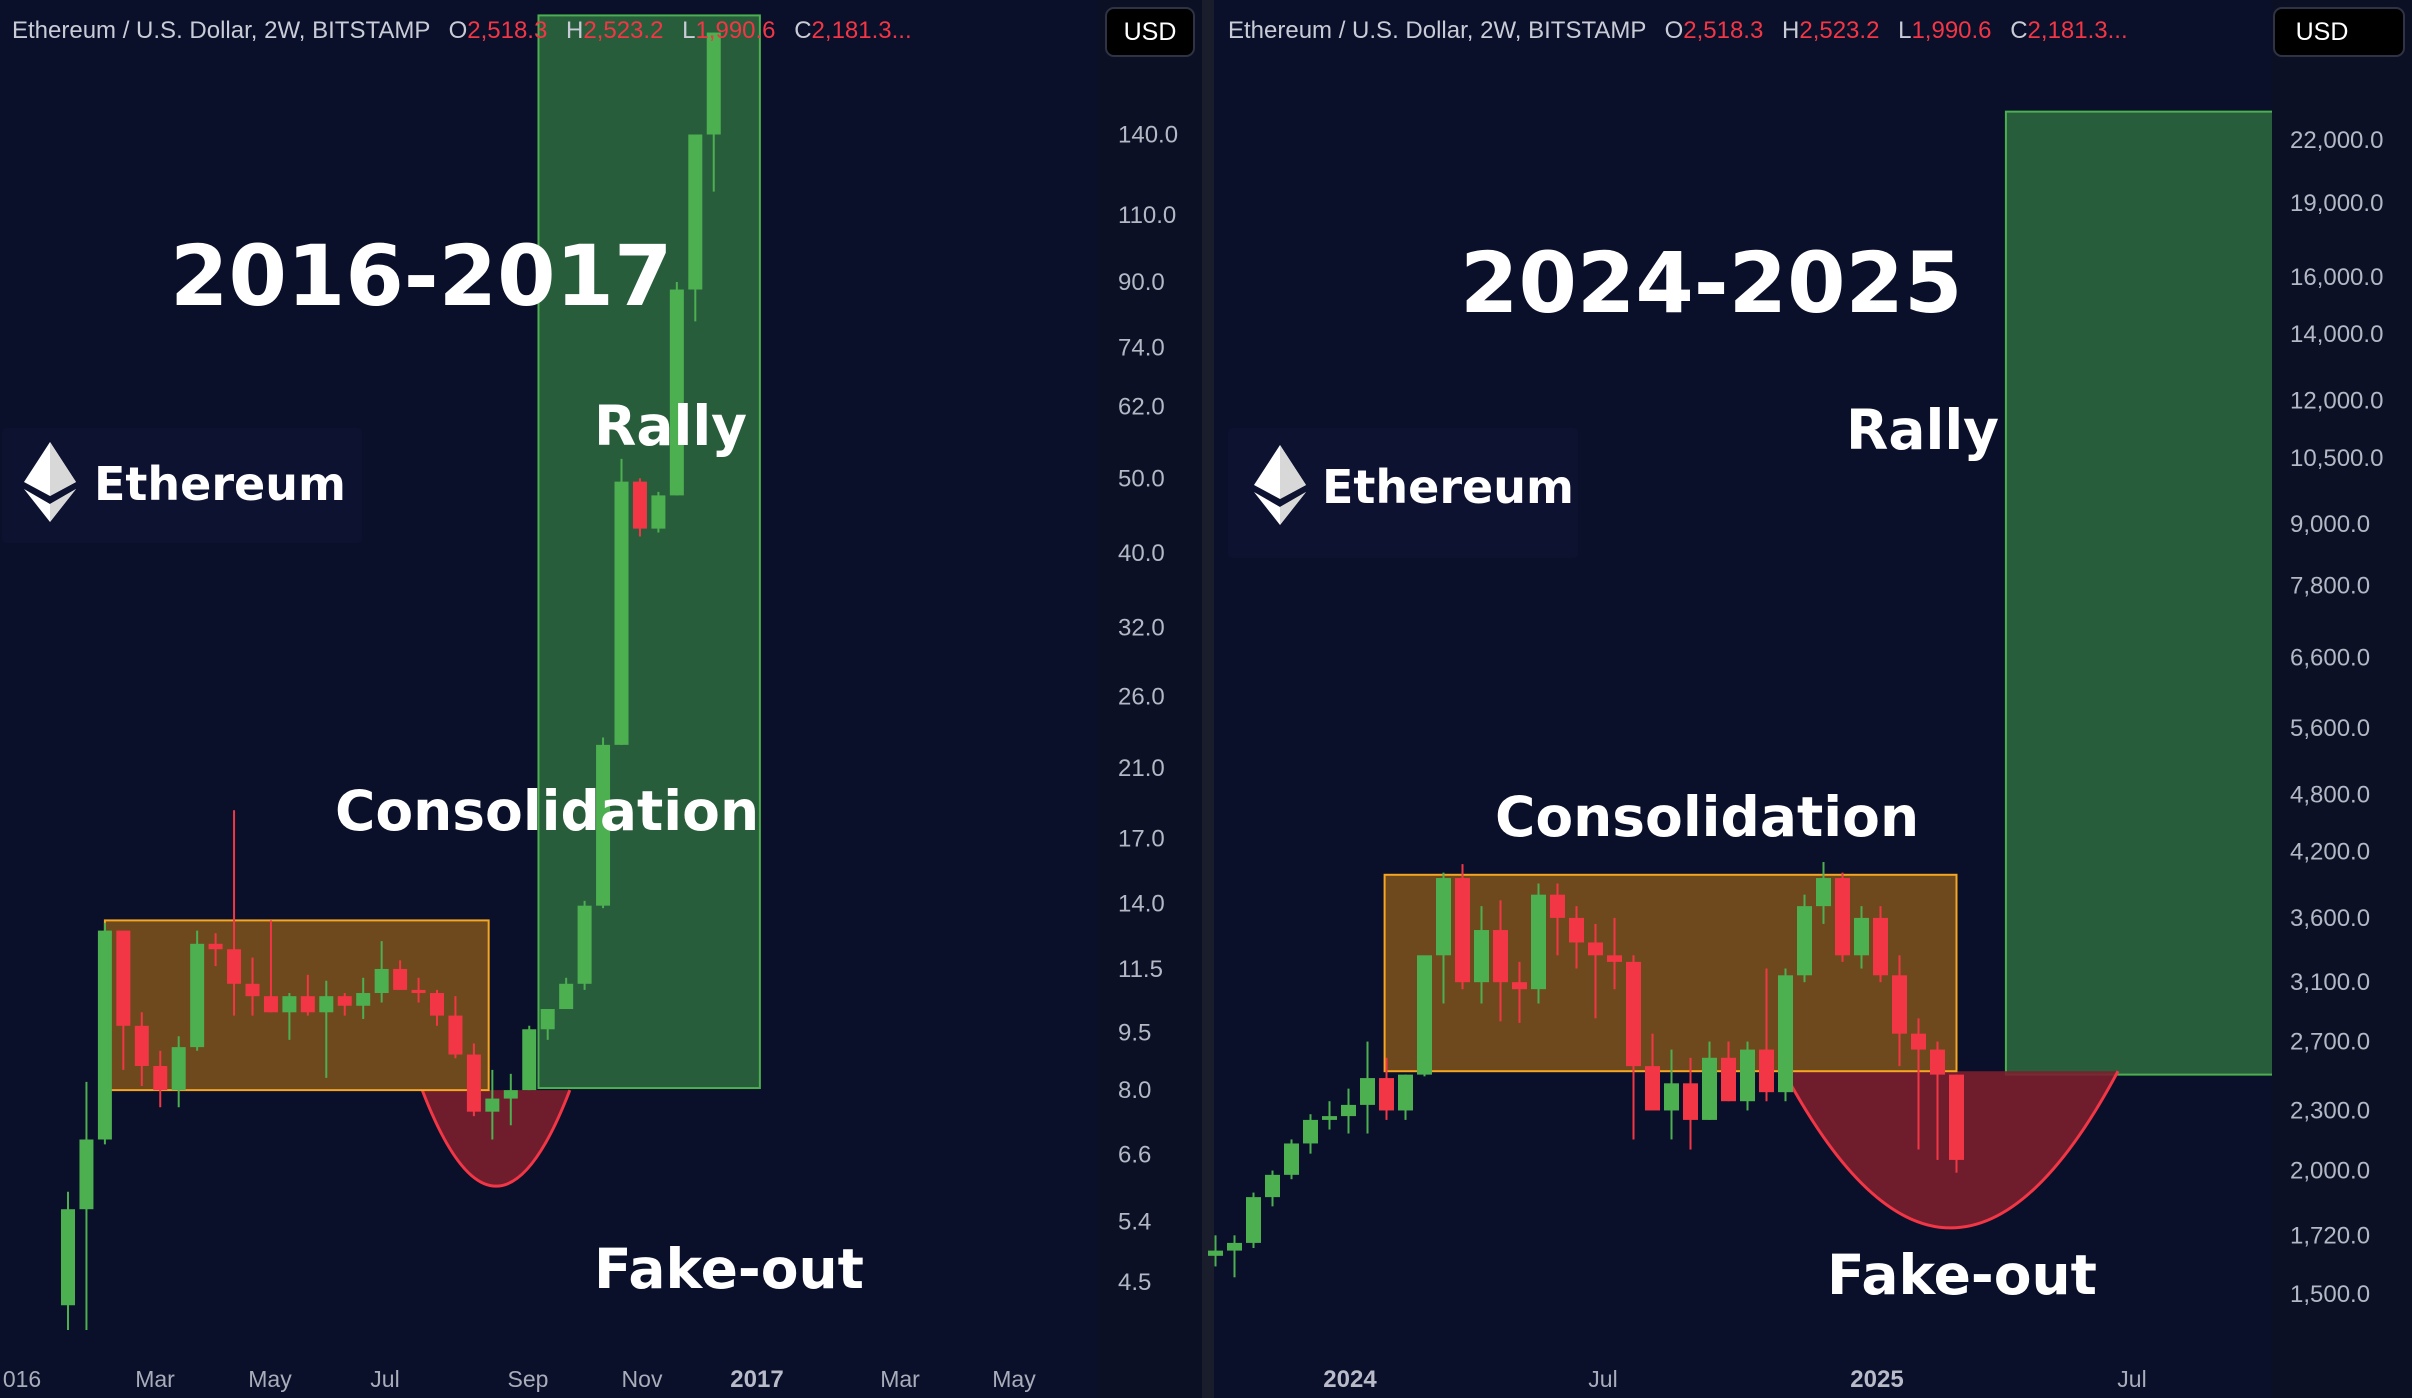 Image resolution: width=2412 pixels, height=1398 pixels. What do you see at coordinates (2330, 1110) in the screenshot?
I see `y-tick-label: 2,300.0` at bounding box center [2330, 1110].